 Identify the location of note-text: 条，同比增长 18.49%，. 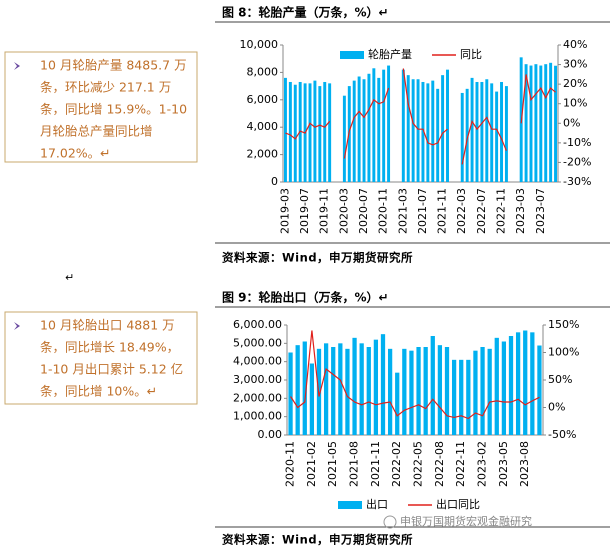
(109, 347).